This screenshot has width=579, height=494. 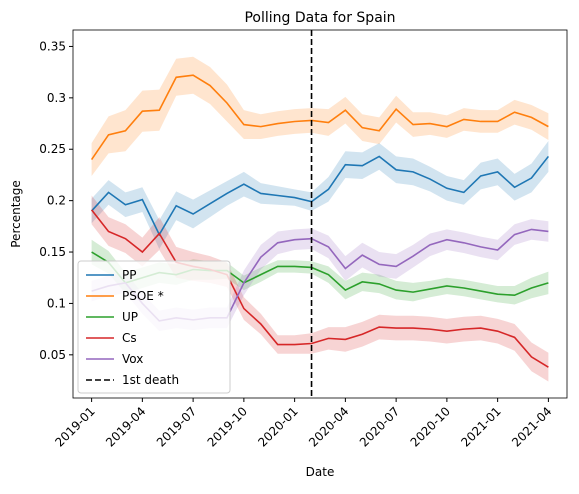 What do you see at coordinates (16, 214) in the screenshot?
I see `y-axis-label: Percentage` at bounding box center [16, 214].